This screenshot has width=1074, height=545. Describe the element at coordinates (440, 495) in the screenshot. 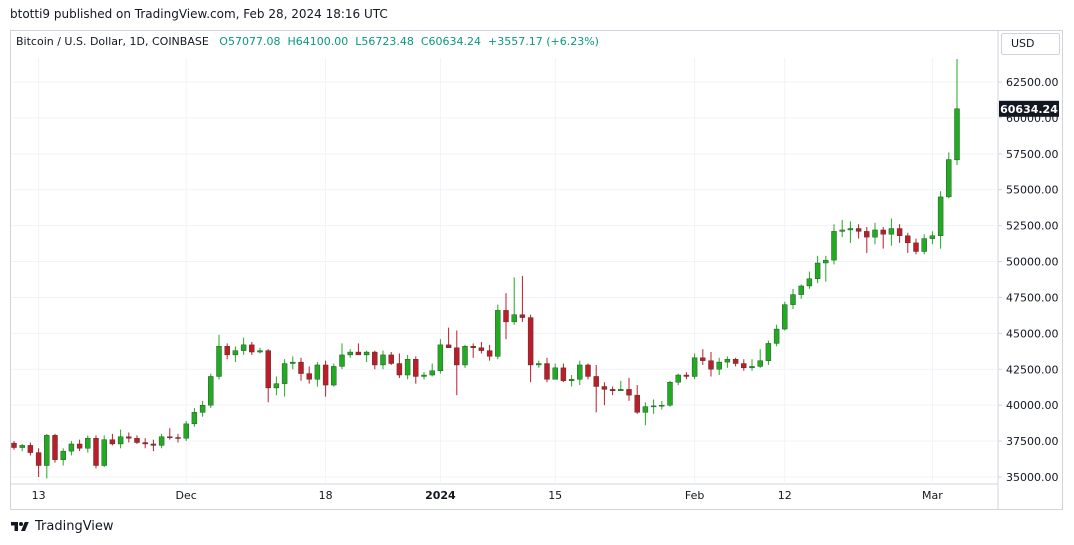

I see `x-tick-label: 2024` at that location.